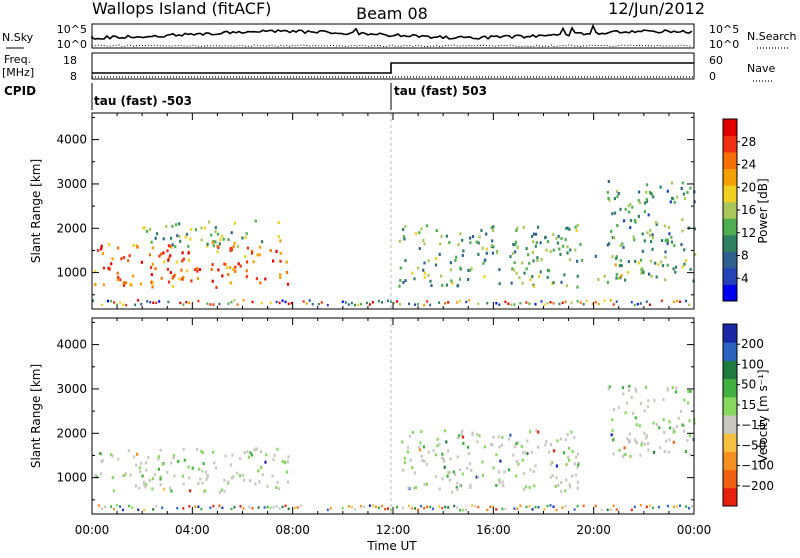 Image resolution: width=800 pixels, height=558 pixels. Describe the element at coordinates (92, 530) in the screenshot. I see `x-tick-label: 00:00` at that location.